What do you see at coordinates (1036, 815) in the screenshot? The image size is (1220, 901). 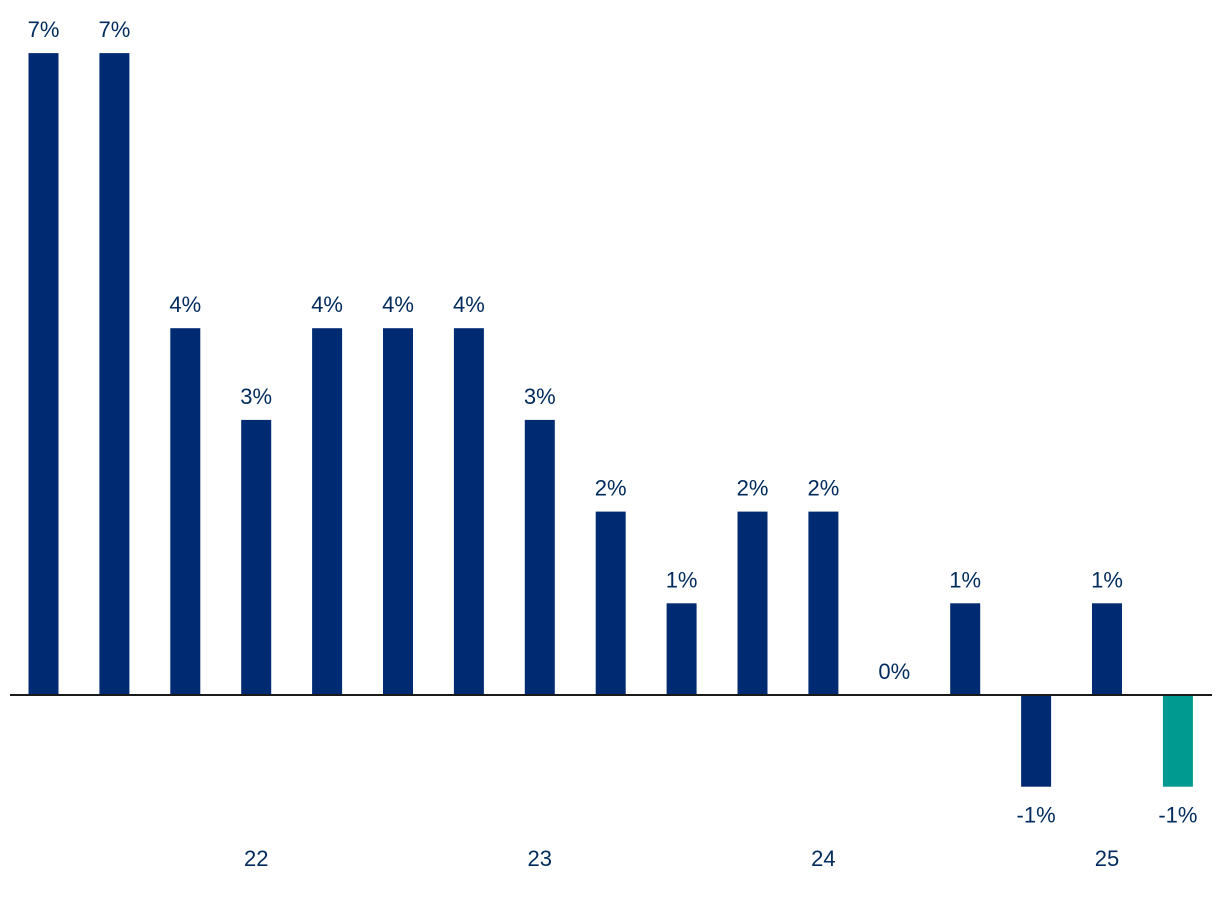 I see `data-label-14: -1%` at bounding box center [1036, 815].